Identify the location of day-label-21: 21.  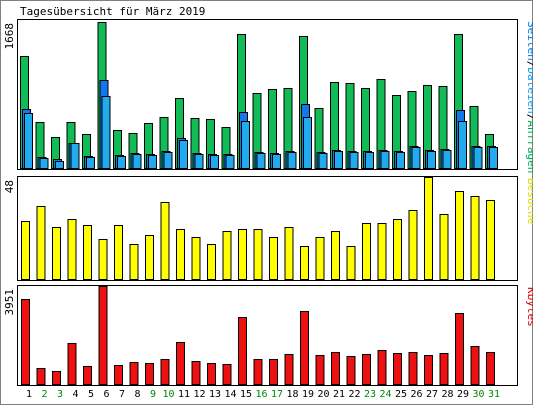
(339, 394).